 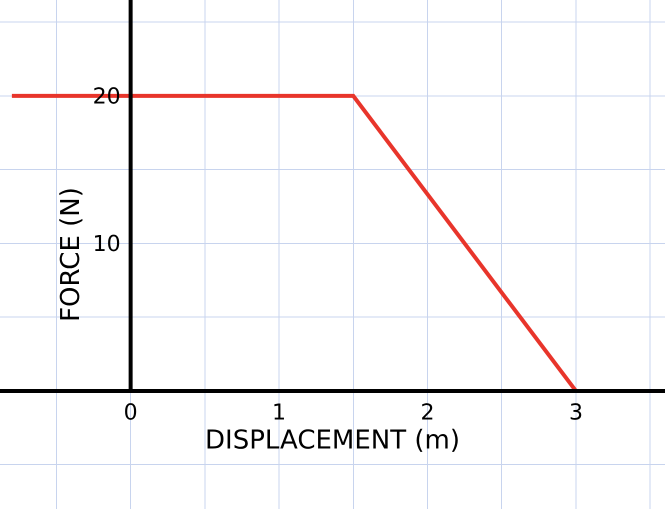 I want to click on x-tick-label: 3, so click(x=575, y=413).